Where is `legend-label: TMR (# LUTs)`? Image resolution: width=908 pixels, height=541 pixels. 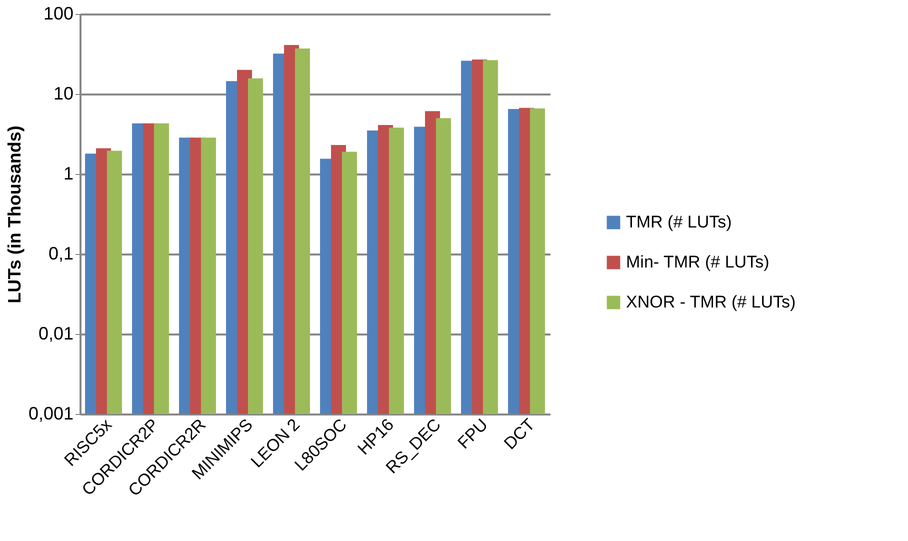 legend-label: TMR (# LUTs) is located at coordinates (679, 222).